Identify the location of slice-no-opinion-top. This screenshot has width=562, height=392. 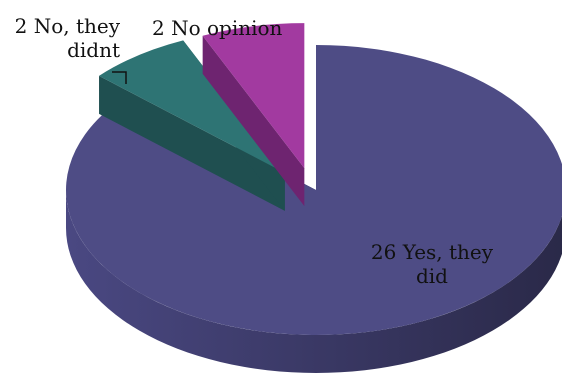
(253, 96).